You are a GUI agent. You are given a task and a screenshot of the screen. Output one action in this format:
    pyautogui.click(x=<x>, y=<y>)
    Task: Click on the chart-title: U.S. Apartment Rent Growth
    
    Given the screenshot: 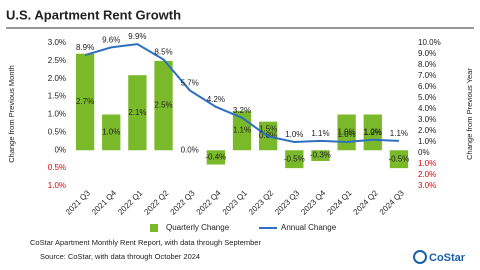 What is the action you would take?
    pyautogui.click(x=93, y=14)
    